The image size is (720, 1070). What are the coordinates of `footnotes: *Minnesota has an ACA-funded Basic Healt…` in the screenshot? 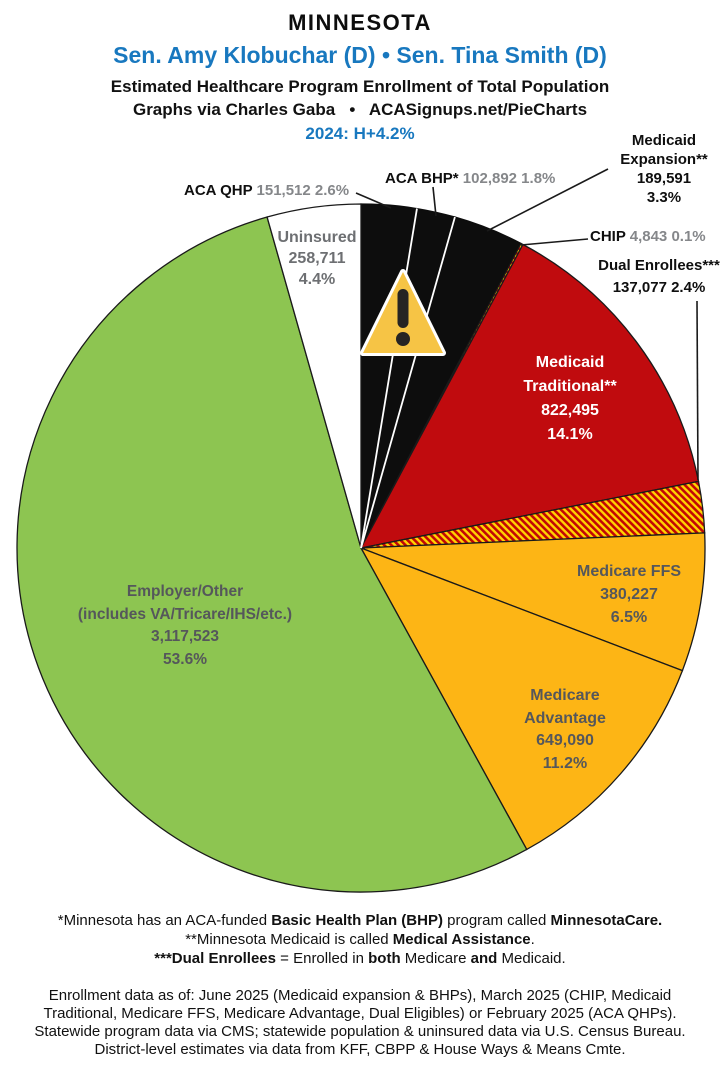 It's located at (360, 939).